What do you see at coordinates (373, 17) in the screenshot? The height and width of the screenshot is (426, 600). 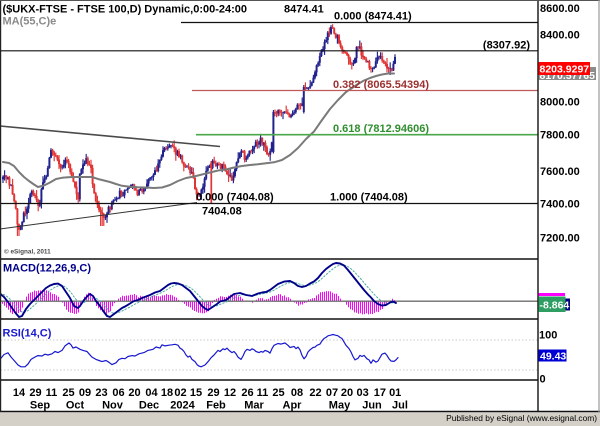 I see `svg-text: 0.000 (8474.41)` at bounding box center [373, 17].